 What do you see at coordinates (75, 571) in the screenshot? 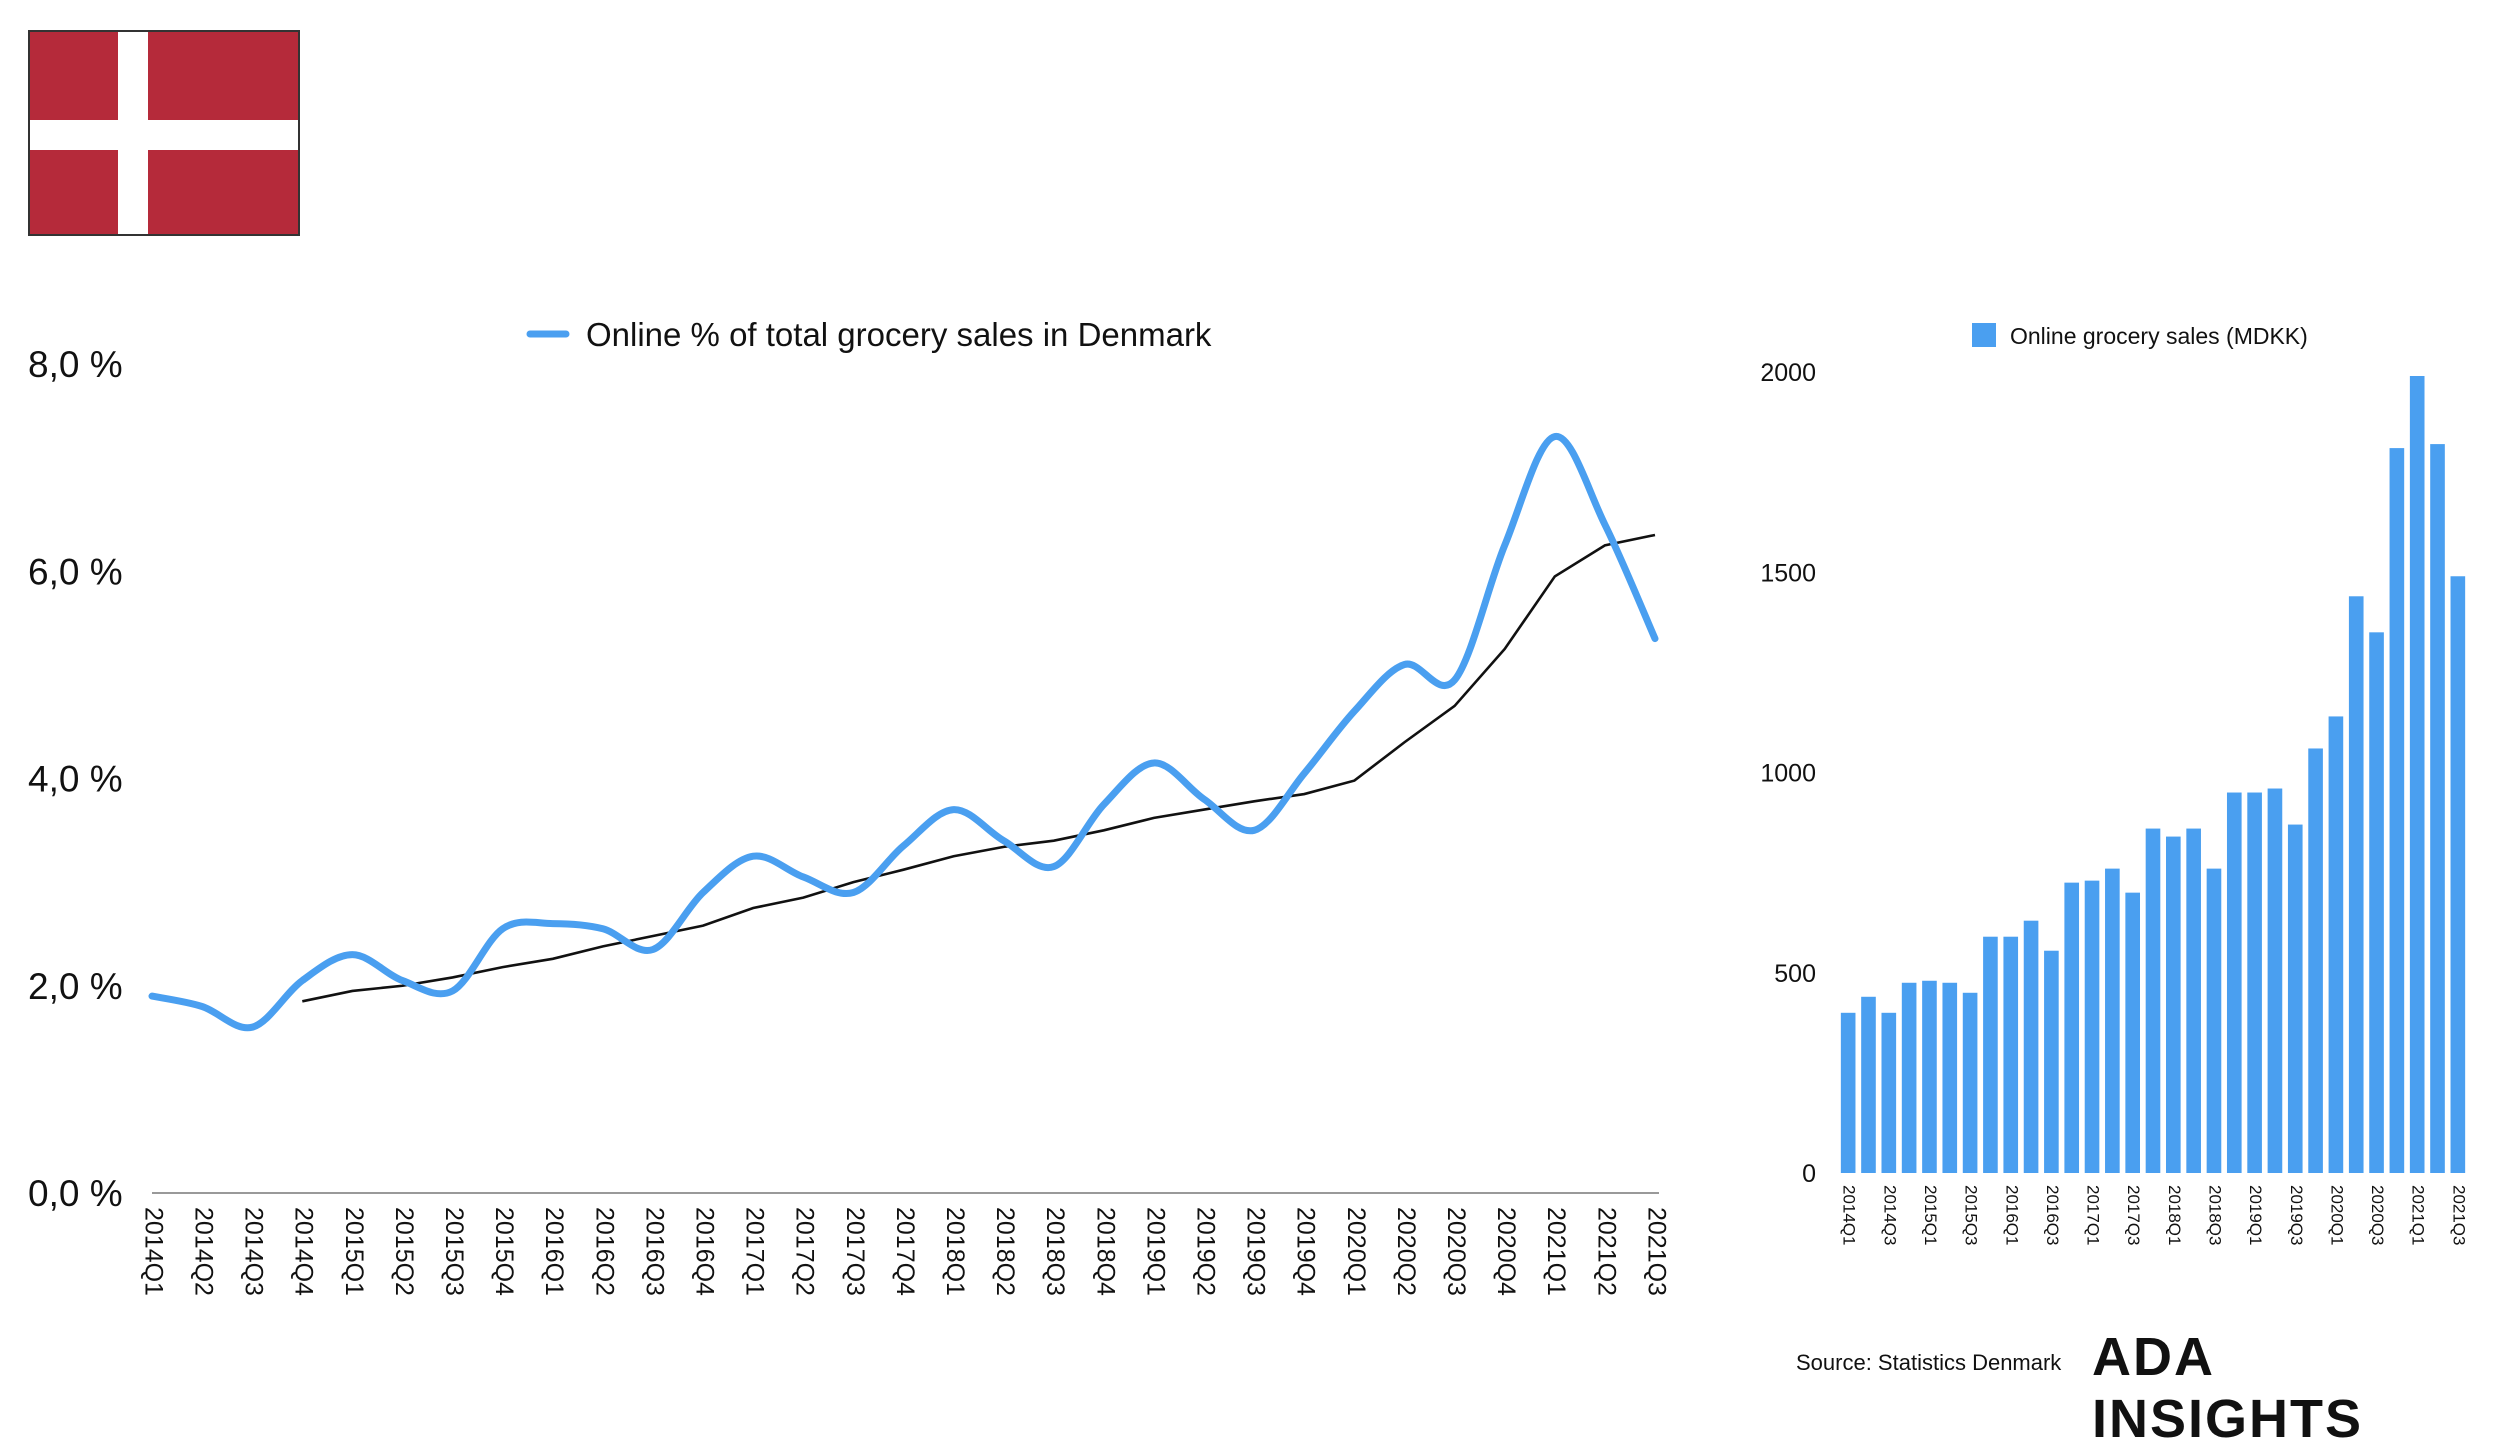
I see `line-y-tick-label: 6,0 %` at bounding box center [75, 571].